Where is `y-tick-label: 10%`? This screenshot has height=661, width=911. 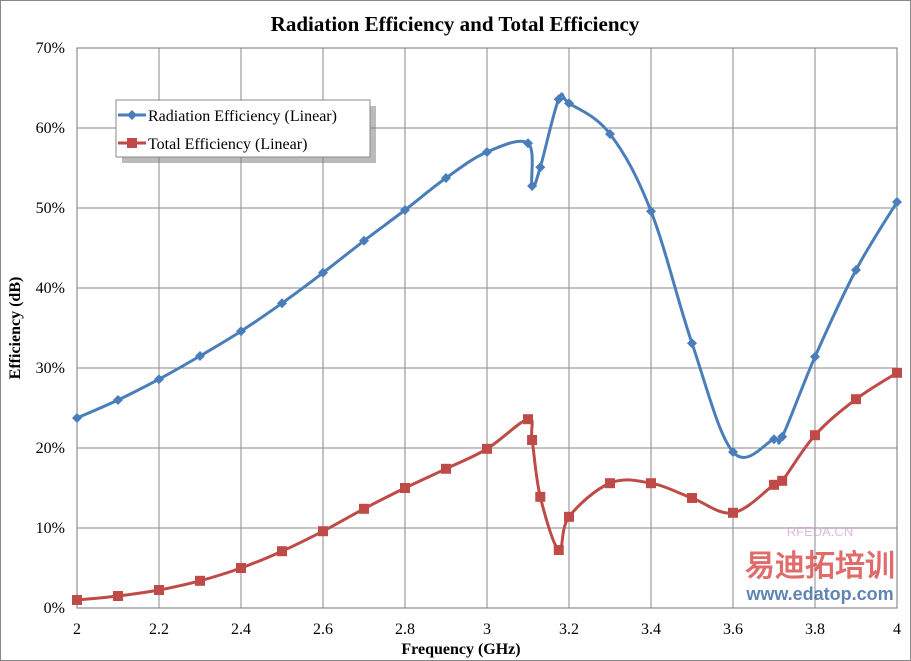
y-tick-label: 10% is located at coordinates (50, 528).